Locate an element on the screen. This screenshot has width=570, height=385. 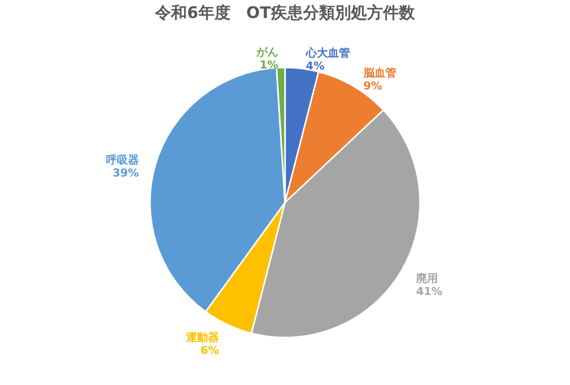
data-label: 39% is located at coordinates (125, 173).